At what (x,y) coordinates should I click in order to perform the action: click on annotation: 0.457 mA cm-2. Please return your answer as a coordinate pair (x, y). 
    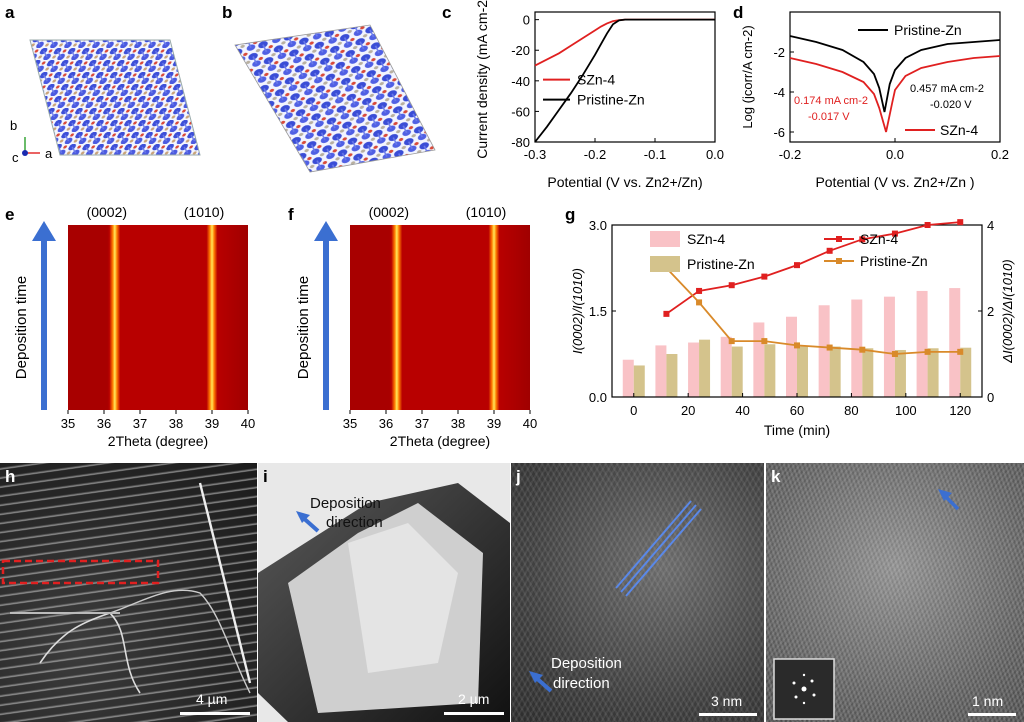
    Looking at the image, I should click on (947, 89).